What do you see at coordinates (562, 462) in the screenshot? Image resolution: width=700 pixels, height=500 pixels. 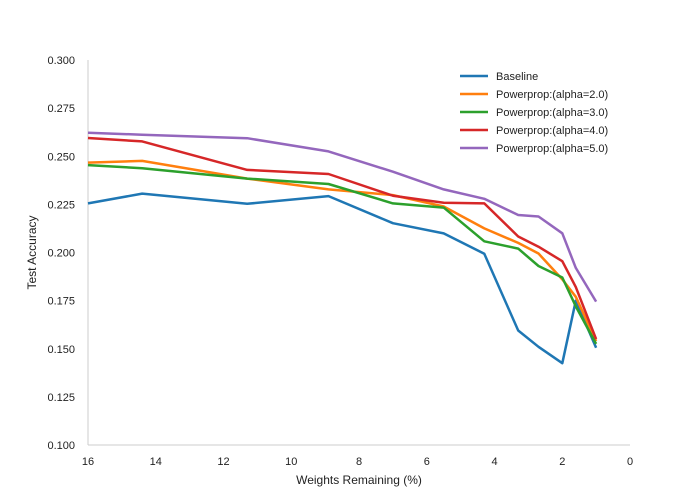 I see `x-tick-label: 2` at bounding box center [562, 462].